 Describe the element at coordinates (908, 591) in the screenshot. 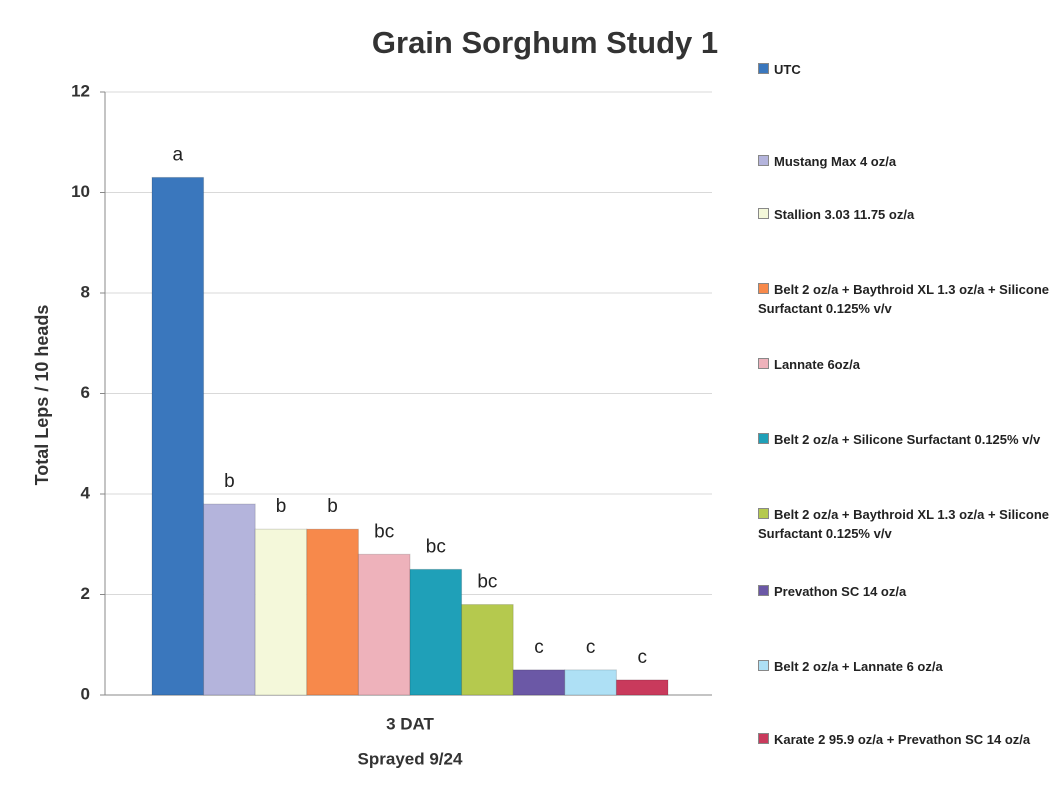

I see `legend-item: Prevathon SC 14 oz/a` at that location.